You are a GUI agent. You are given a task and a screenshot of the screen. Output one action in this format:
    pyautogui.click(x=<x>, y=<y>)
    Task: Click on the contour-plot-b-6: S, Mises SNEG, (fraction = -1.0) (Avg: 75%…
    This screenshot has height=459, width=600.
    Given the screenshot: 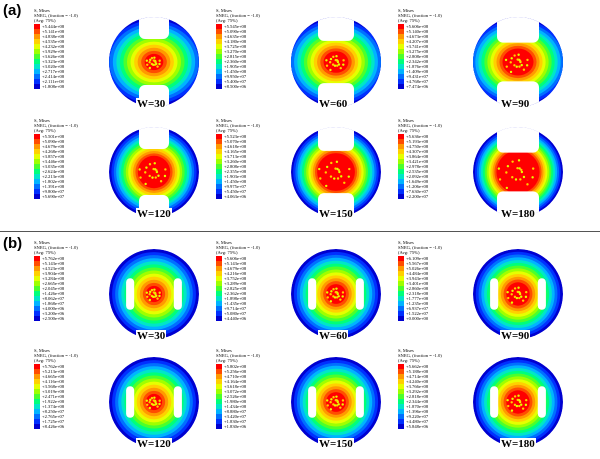 What is the action you would take?
    pyautogui.click(x=494, y=402)
    